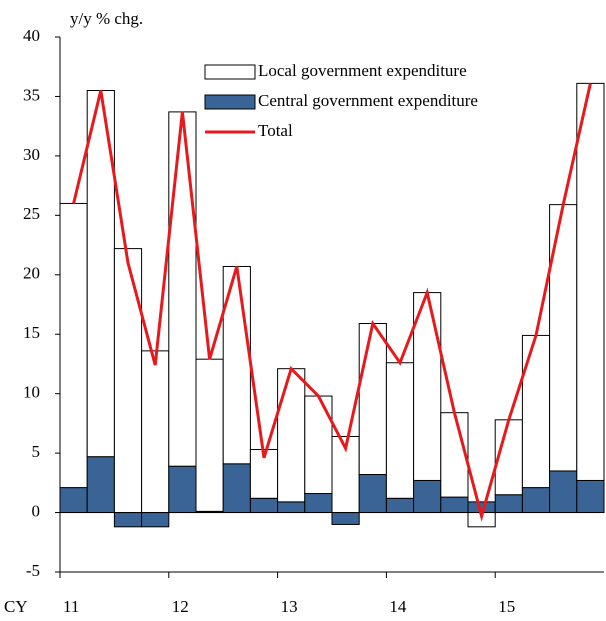 This screenshot has width=606, height=621. I want to click on x-tick-label: 11, so click(71, 606).